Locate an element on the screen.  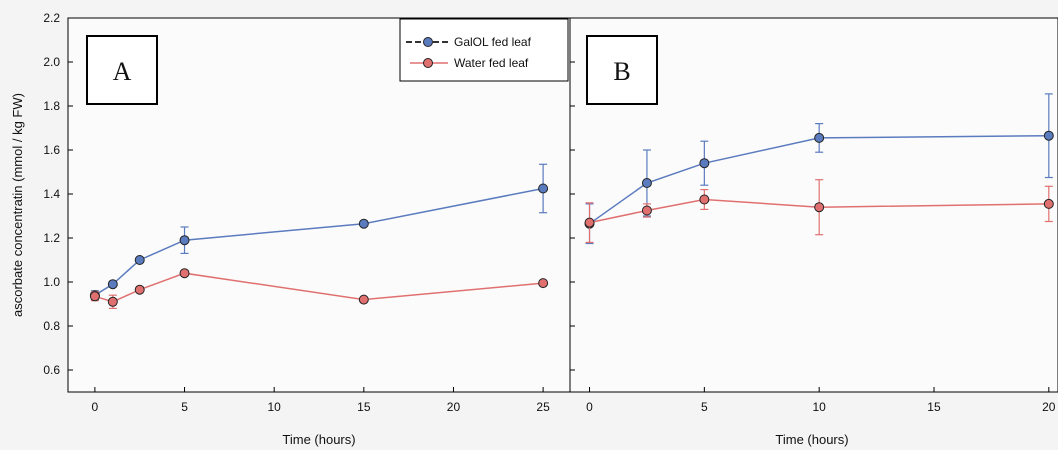
panel-b-x-tick-label: 5 is located at coordinates (704, 407).